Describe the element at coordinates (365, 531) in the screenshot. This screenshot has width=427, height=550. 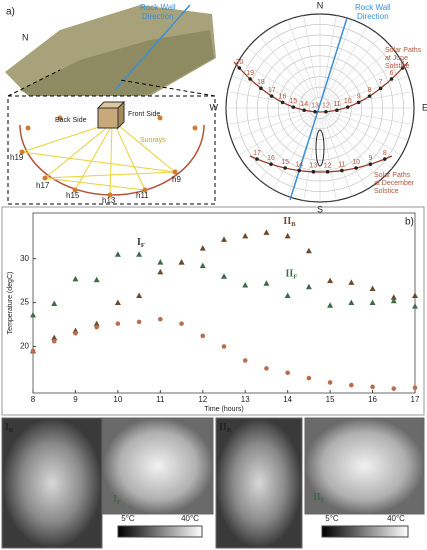
I see `colorbar` at that location.